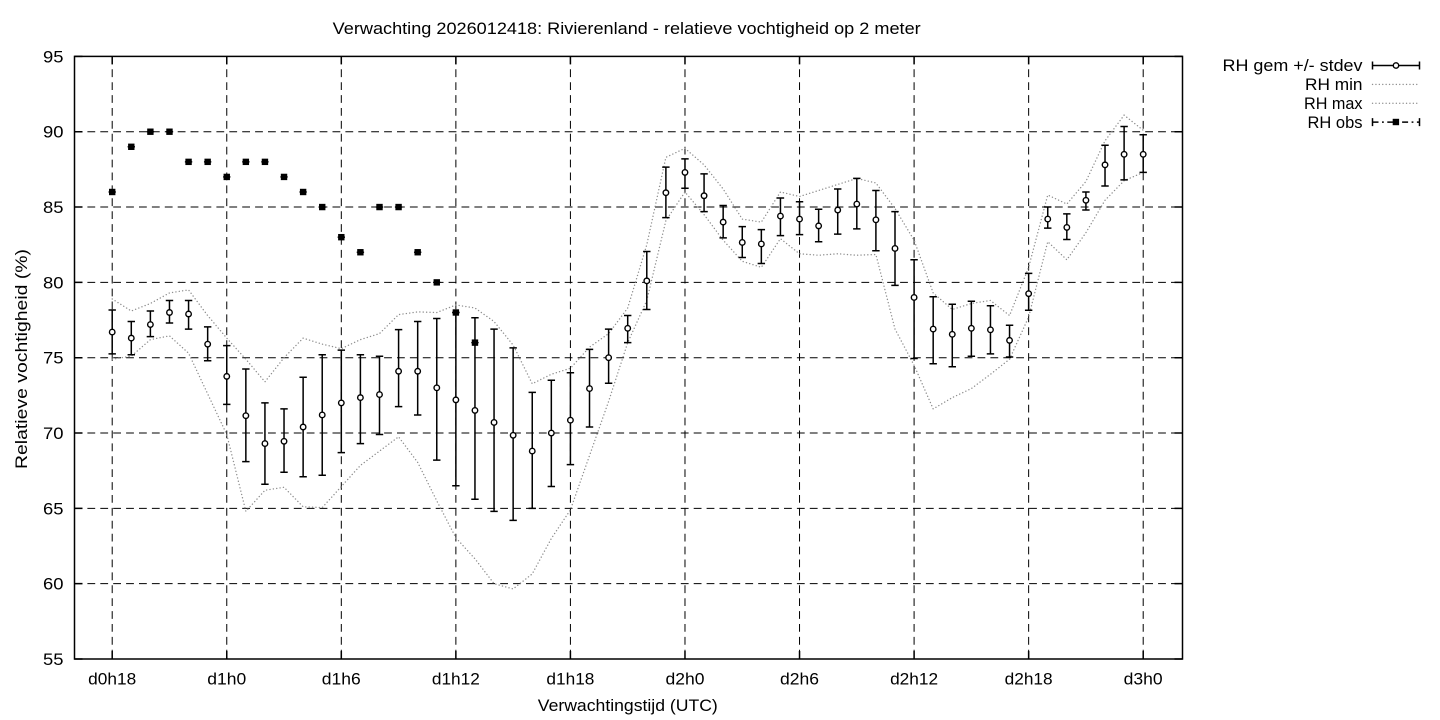  Describe the element at coordinates (53, 282) in the screenshot. I see `svg-text: 80` at that location.